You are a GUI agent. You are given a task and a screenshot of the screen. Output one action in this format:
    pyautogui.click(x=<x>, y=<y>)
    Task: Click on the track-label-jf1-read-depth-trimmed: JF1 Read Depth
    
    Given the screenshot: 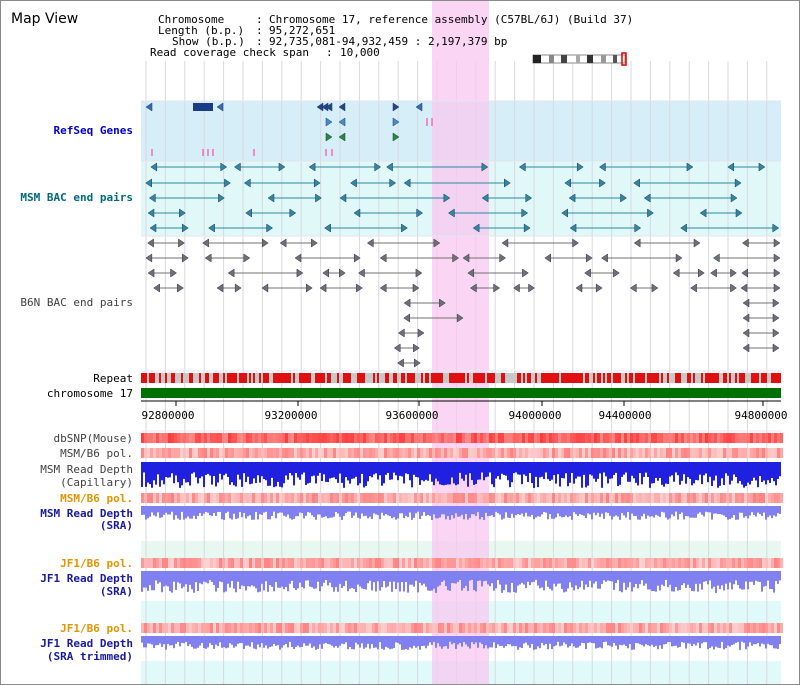 What is the action you would take?
    pyautogui.click(x=86, y=643)
    